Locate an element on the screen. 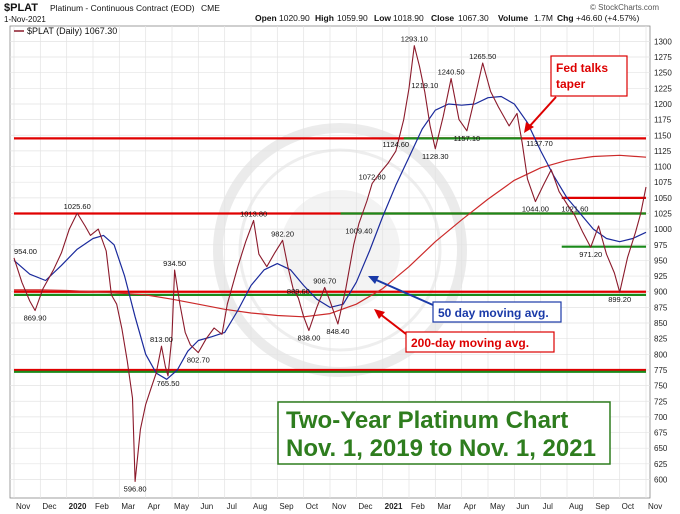 The width and height of the screenshot is (680, 514). x-tick-label: 2021 is located at coordinates (394, 506).